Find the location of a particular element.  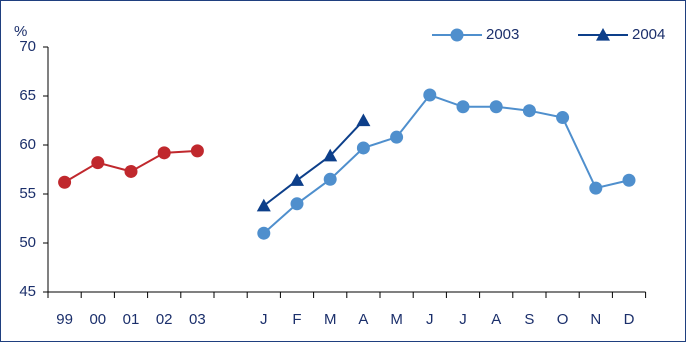

legend-label: 2003 is located at coordinates (502, 34).